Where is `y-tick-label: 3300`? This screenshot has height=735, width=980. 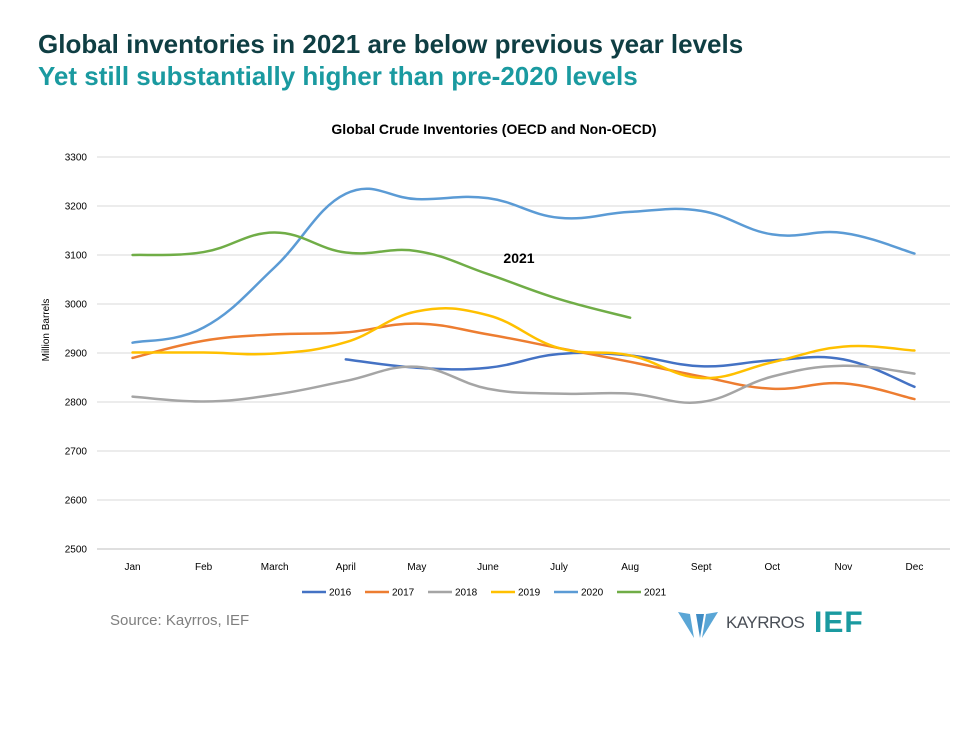
y-tick-label: 3300 is located at coordinates (76, 158).